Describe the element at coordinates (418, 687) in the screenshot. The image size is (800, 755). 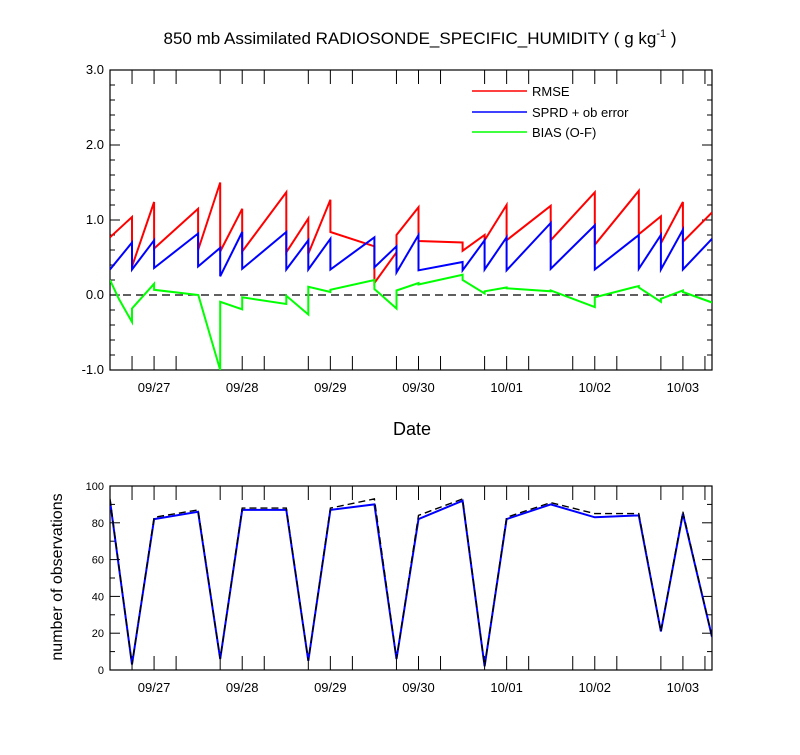
I see `bottom-xtick-label: 09/30` at that location.